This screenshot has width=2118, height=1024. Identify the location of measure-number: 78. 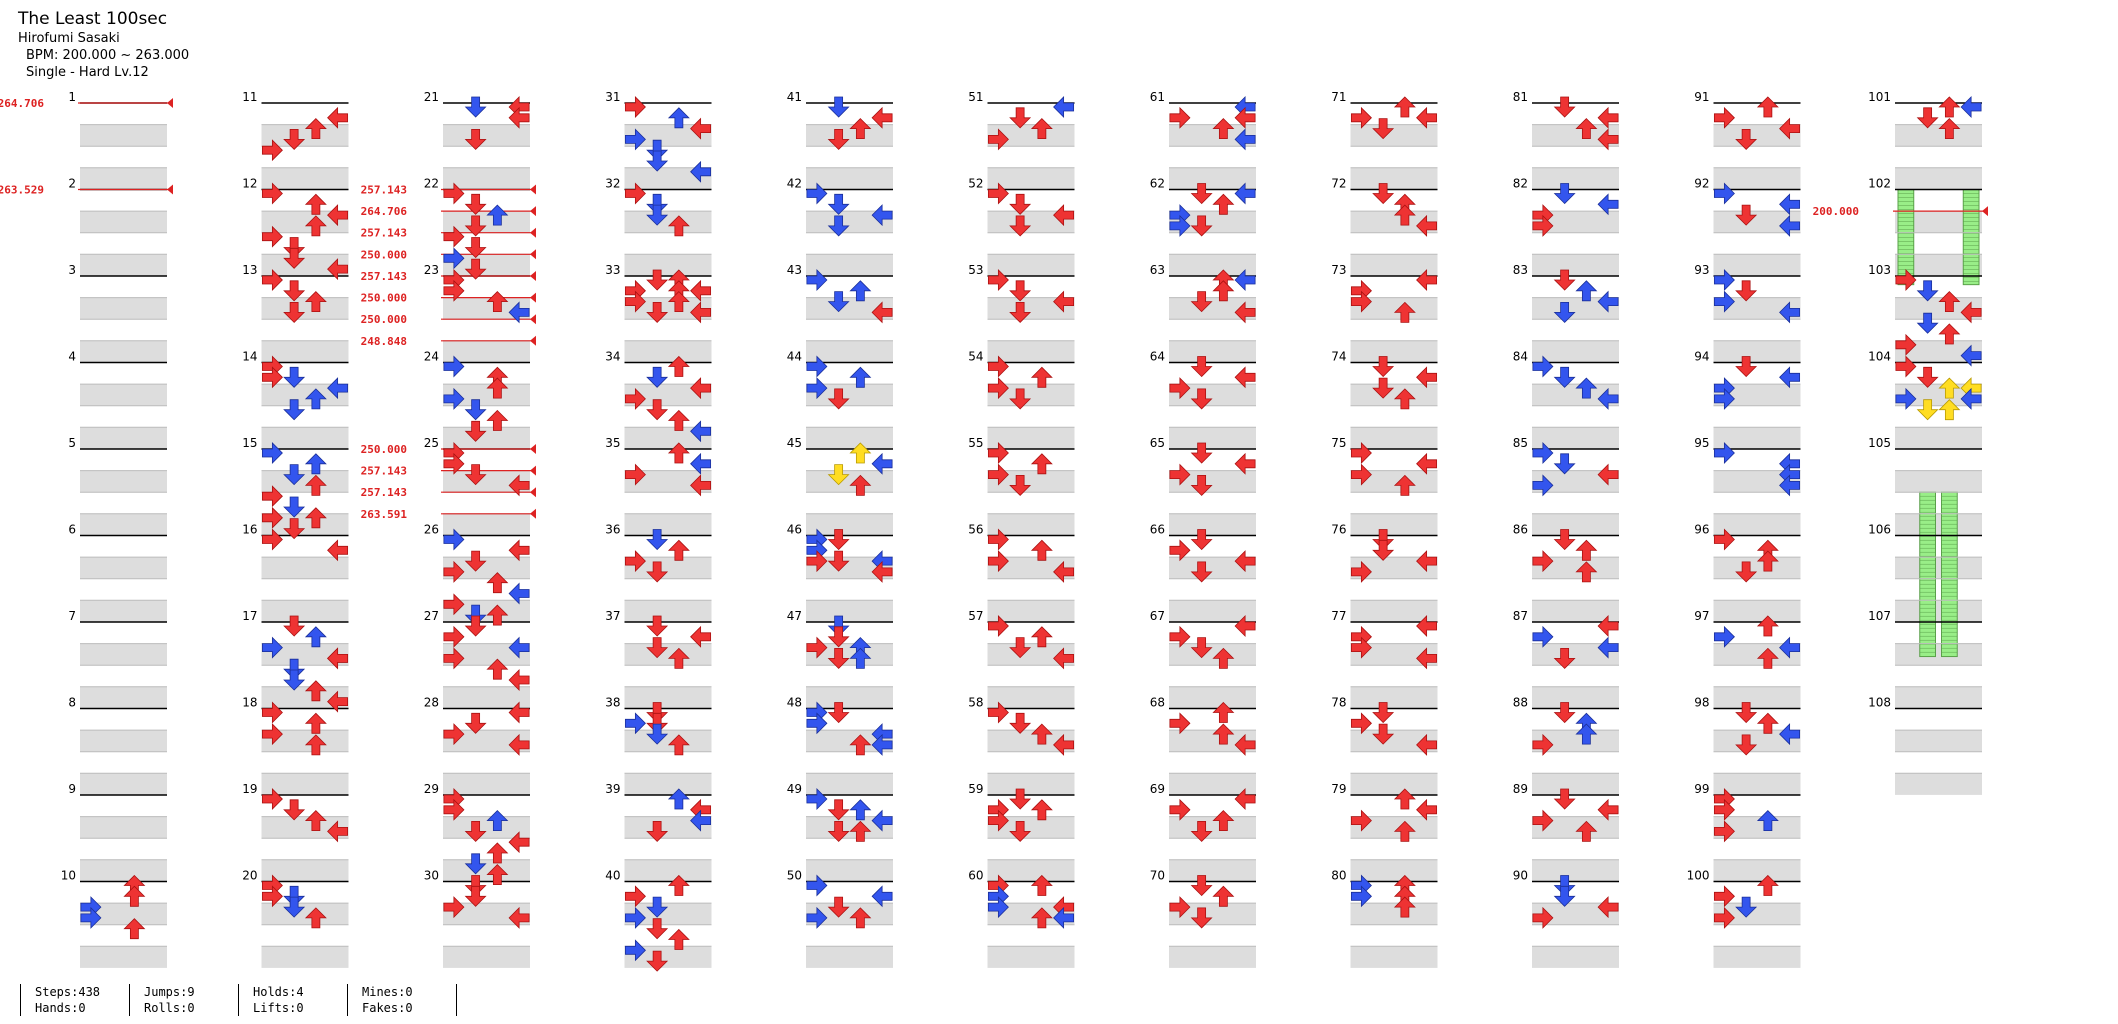
(1338, 703).